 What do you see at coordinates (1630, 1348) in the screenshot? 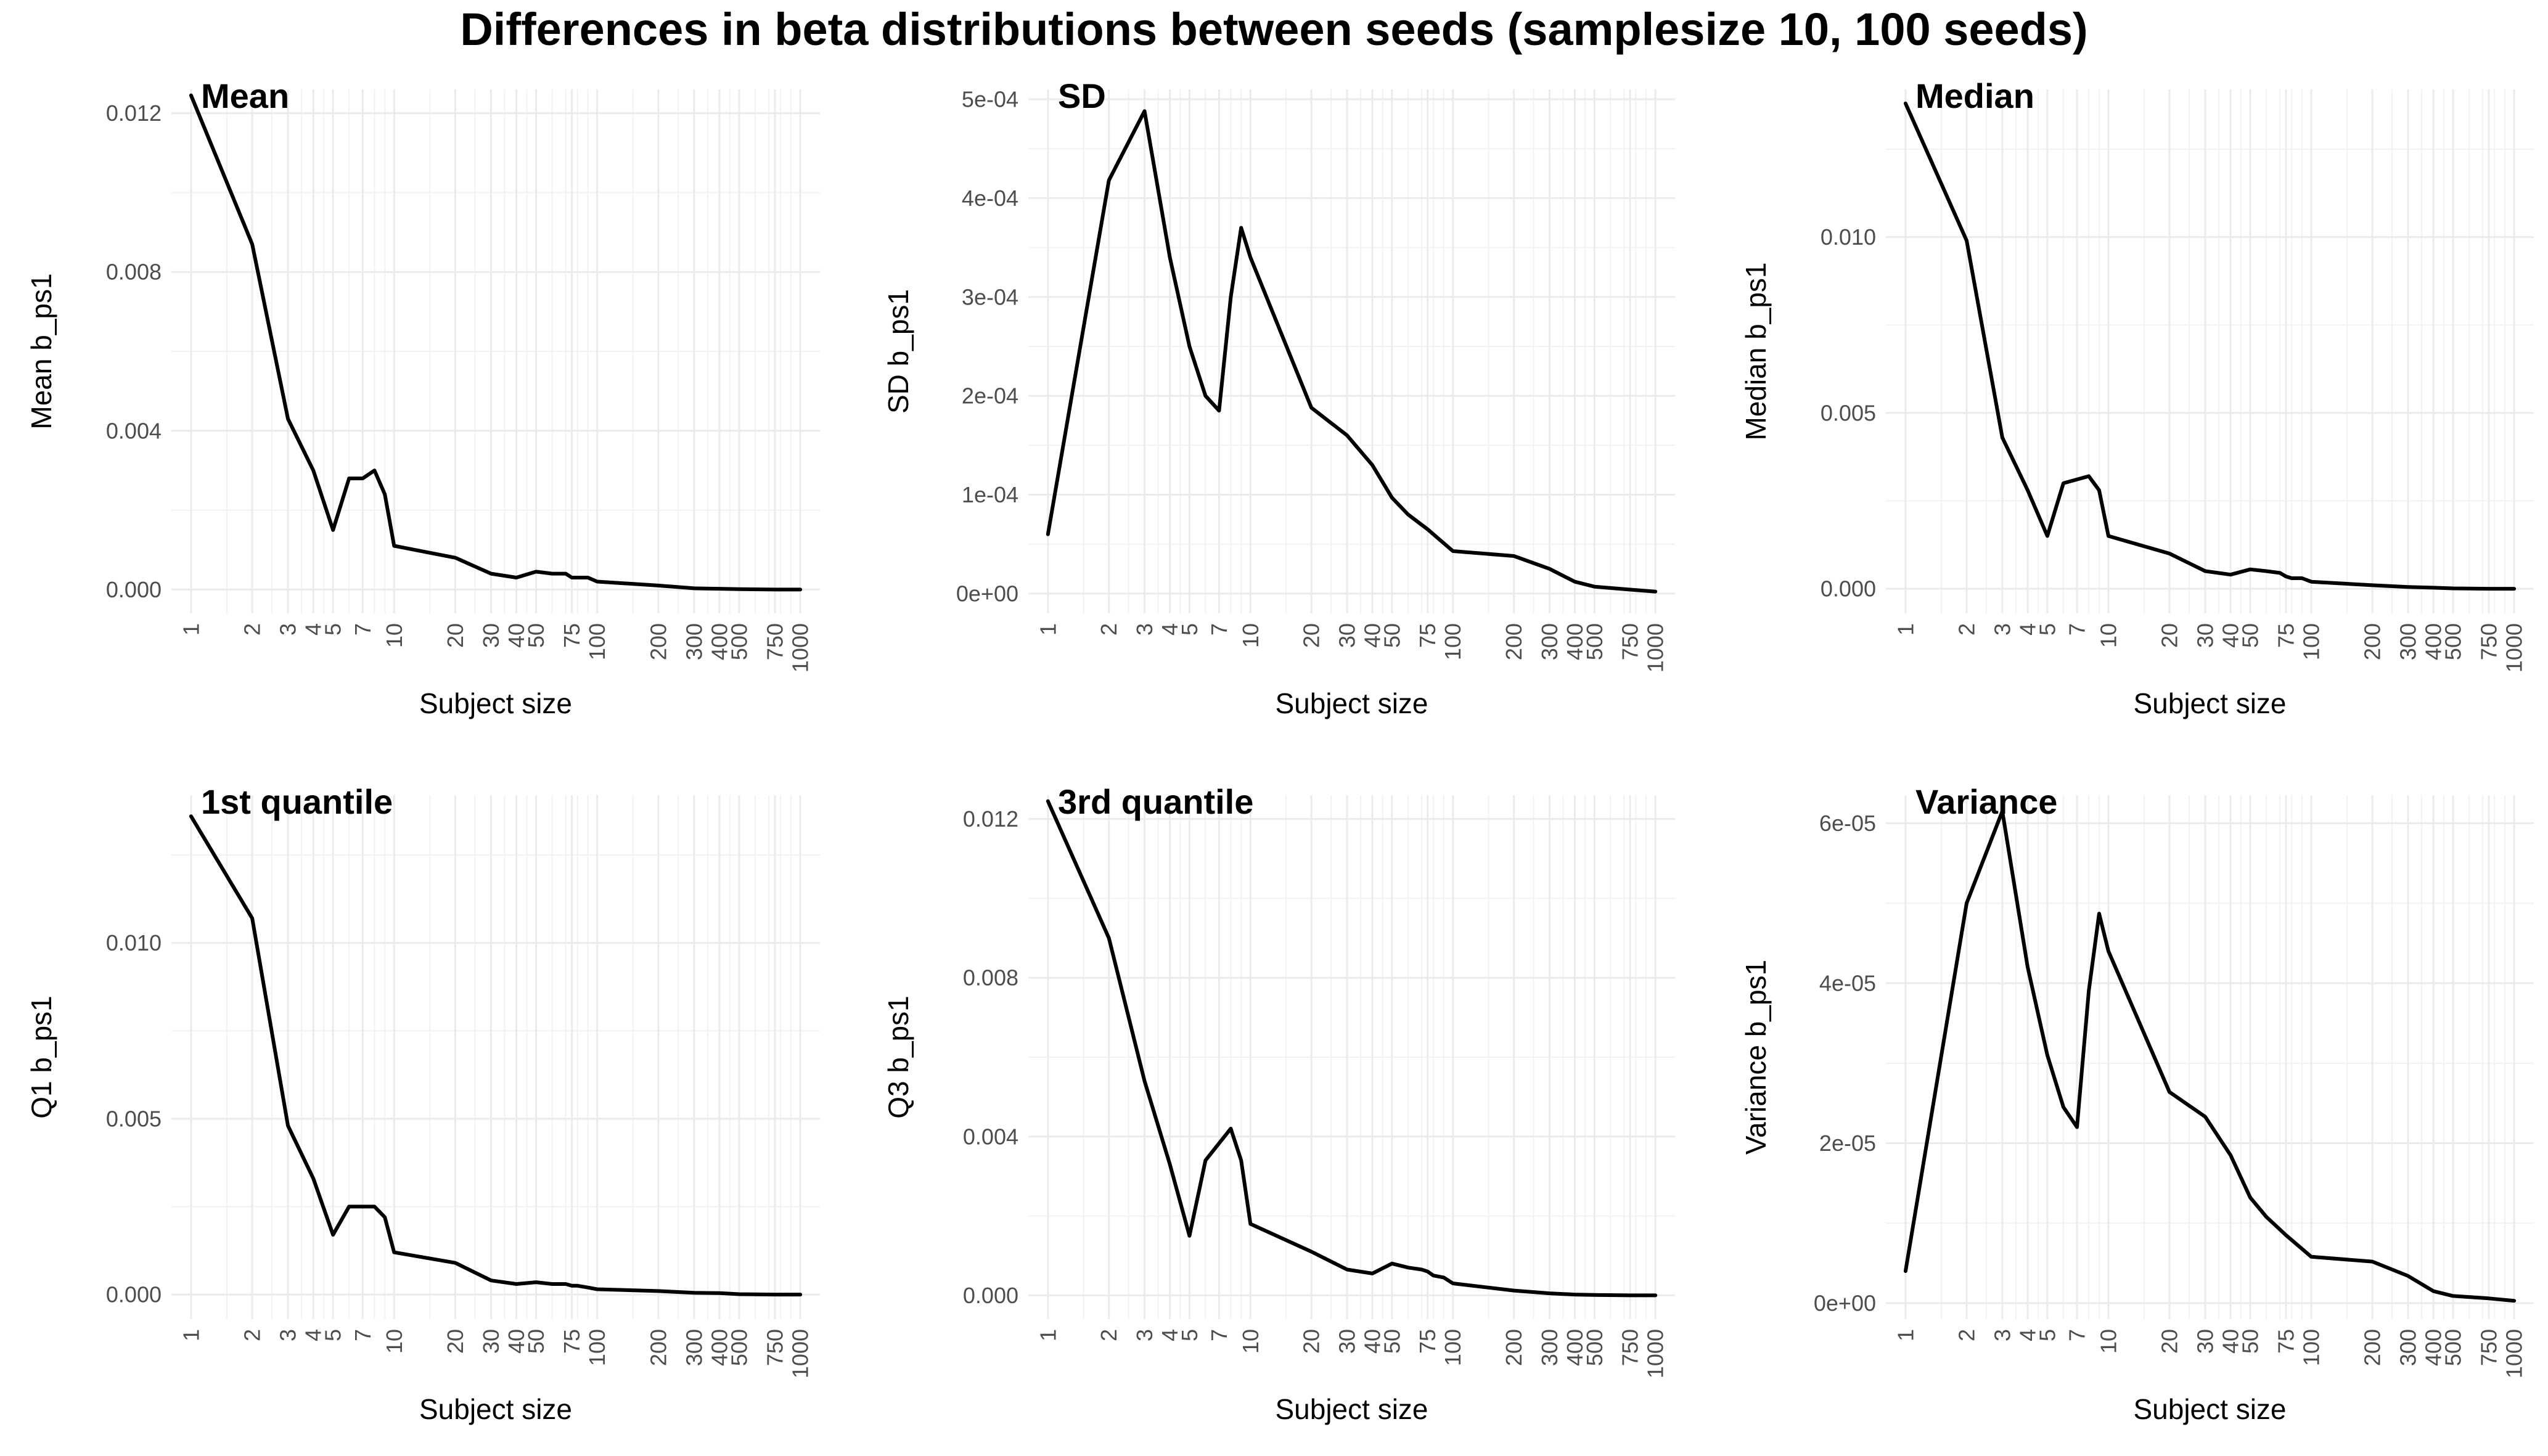
I see `x-tick-label: 750` at bounding box center [1630, 1348].